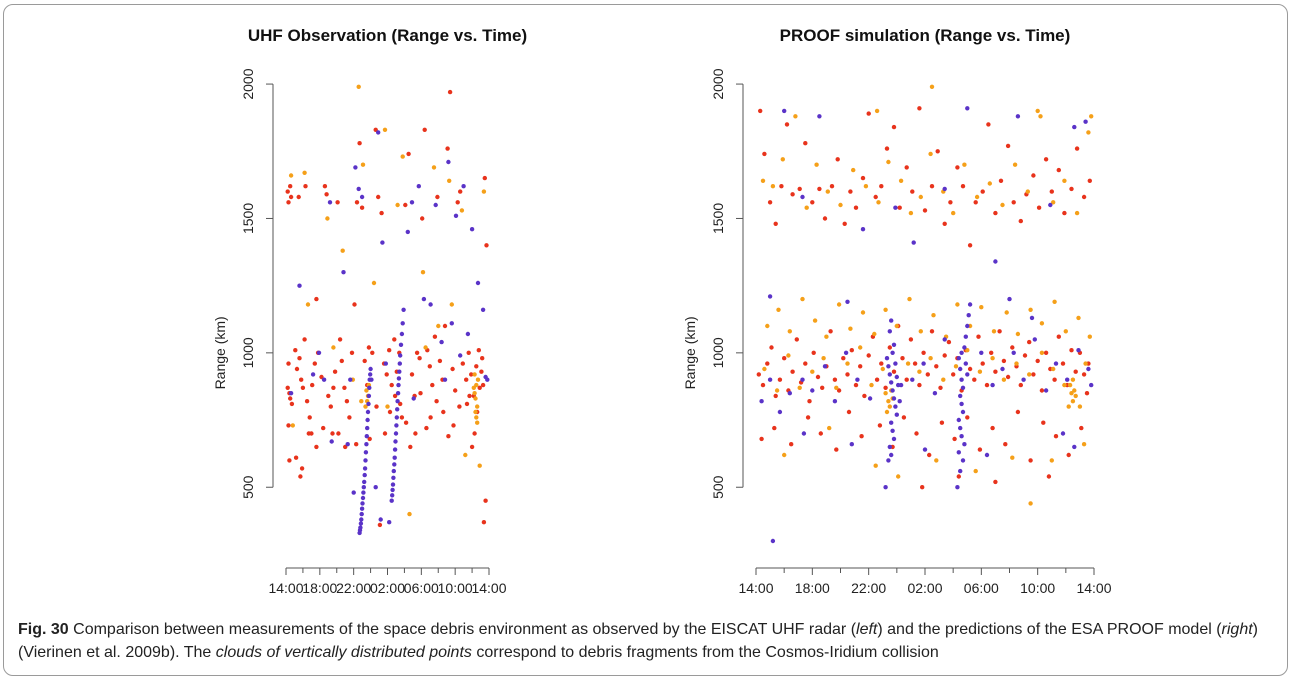  What do you see at coordinates (488, 588) in the screenshot?
I see `uhf-x-tick-label: 14:00` at bounding box center [488, 588].